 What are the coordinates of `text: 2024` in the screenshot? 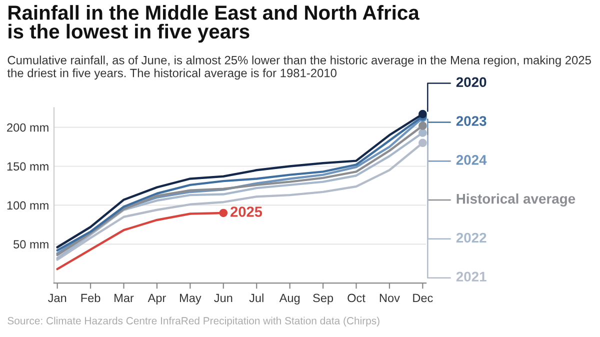 It's located at (471, 160).